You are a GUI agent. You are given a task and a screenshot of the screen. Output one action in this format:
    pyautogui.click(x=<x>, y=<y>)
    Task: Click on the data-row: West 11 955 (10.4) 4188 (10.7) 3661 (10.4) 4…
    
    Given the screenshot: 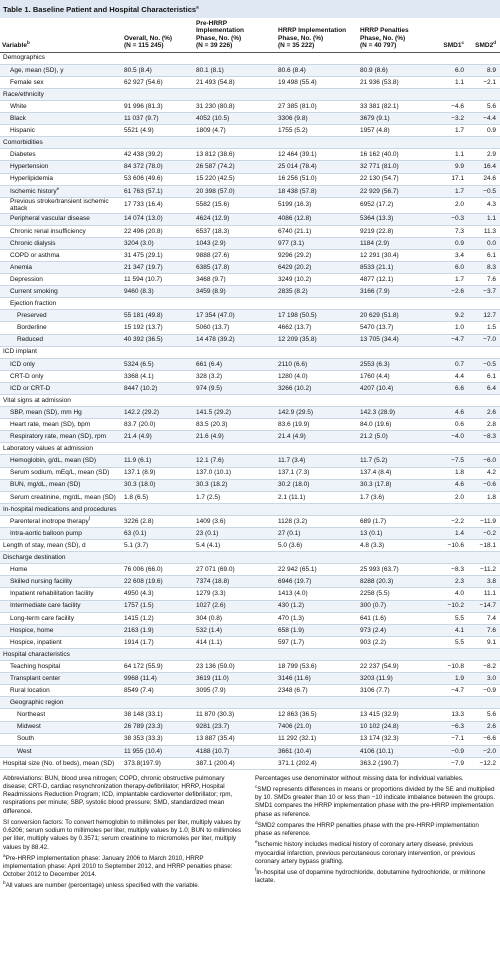 What is the action you would take?
    pyautogui.click(x=250, y=751)
    